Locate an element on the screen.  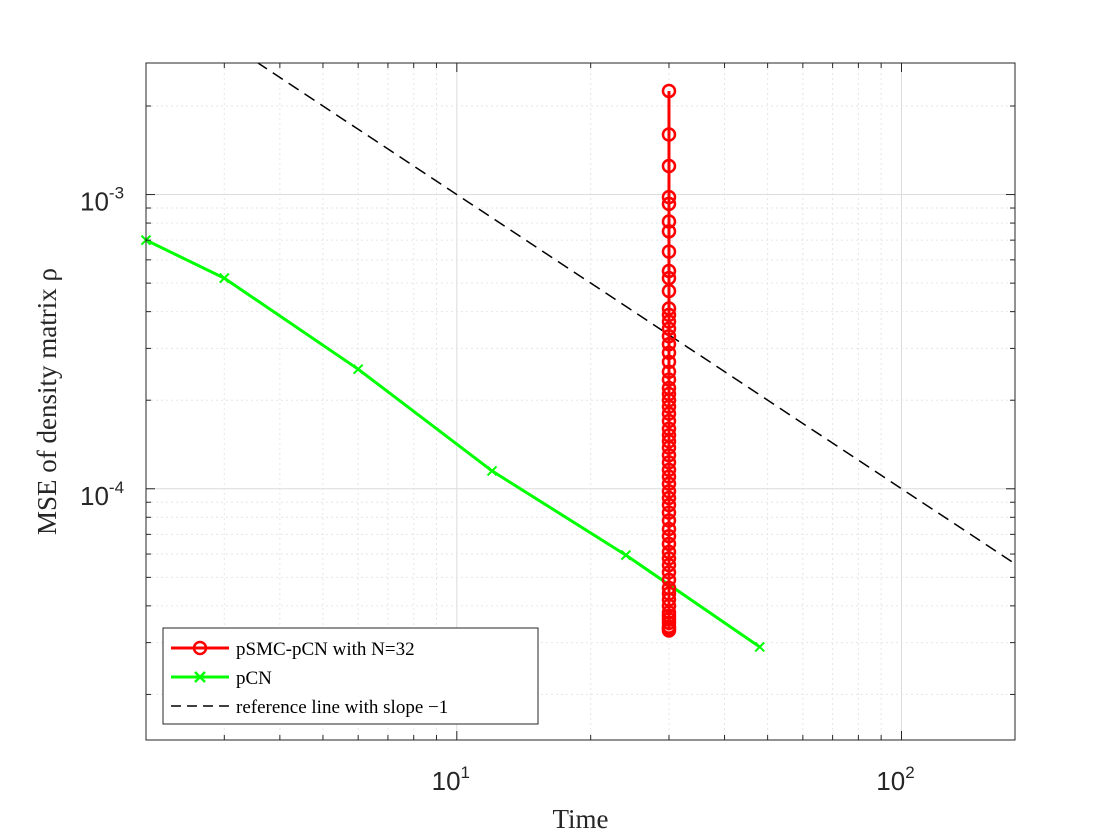
legend-entry-reference: reference line with slope −1 is located at coordinates (309, 707).